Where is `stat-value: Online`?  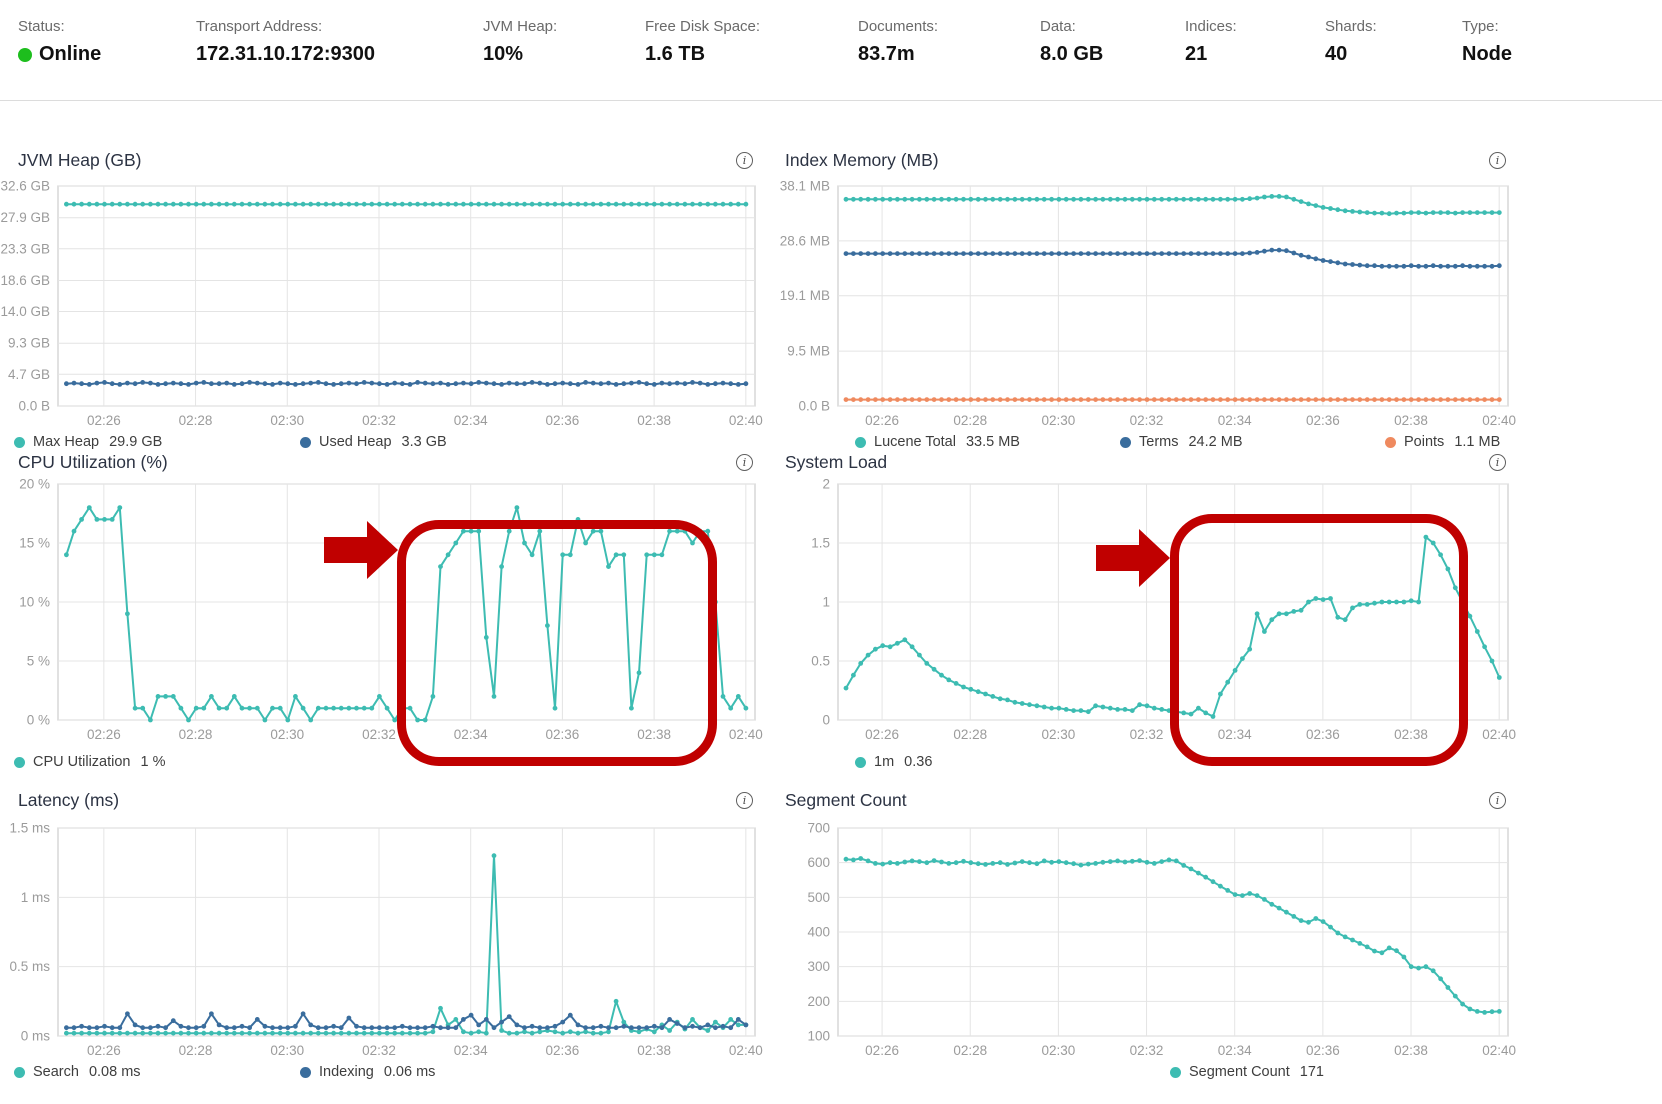 stat-value: Online is located at coordinates (70, 54).